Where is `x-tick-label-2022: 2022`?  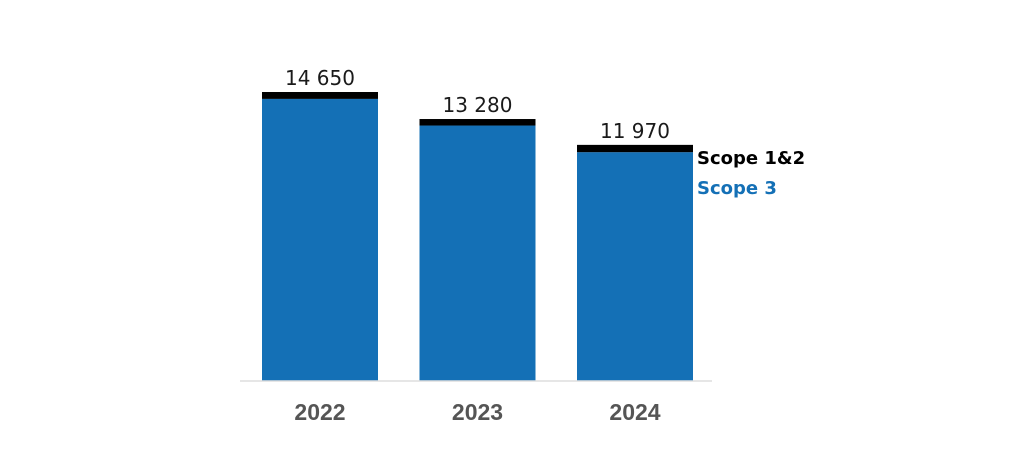 x-tick-label-2022: 2022 is located at coordinates (319, 412).